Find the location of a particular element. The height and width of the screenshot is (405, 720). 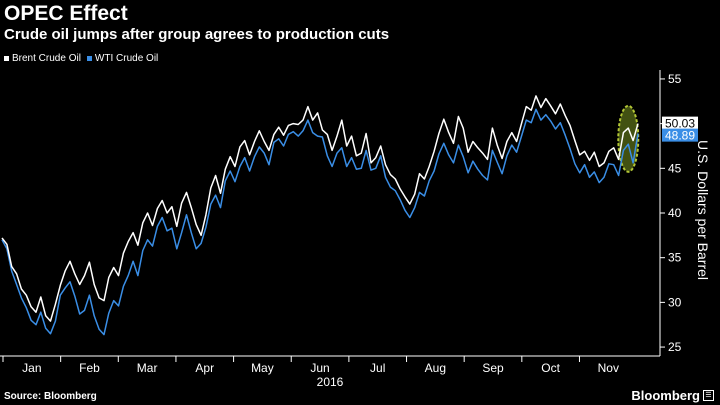

legend-label-brent: Brent Crude Oil is located at coordinates (46, 58).